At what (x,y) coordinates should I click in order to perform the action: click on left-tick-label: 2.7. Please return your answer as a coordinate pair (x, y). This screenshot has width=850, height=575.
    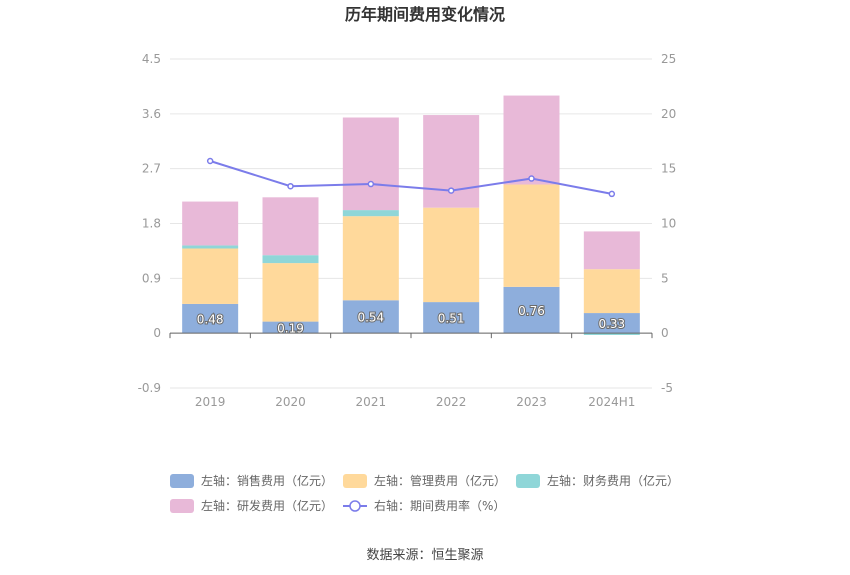
    Looking at the image, I should click on (151, 169).